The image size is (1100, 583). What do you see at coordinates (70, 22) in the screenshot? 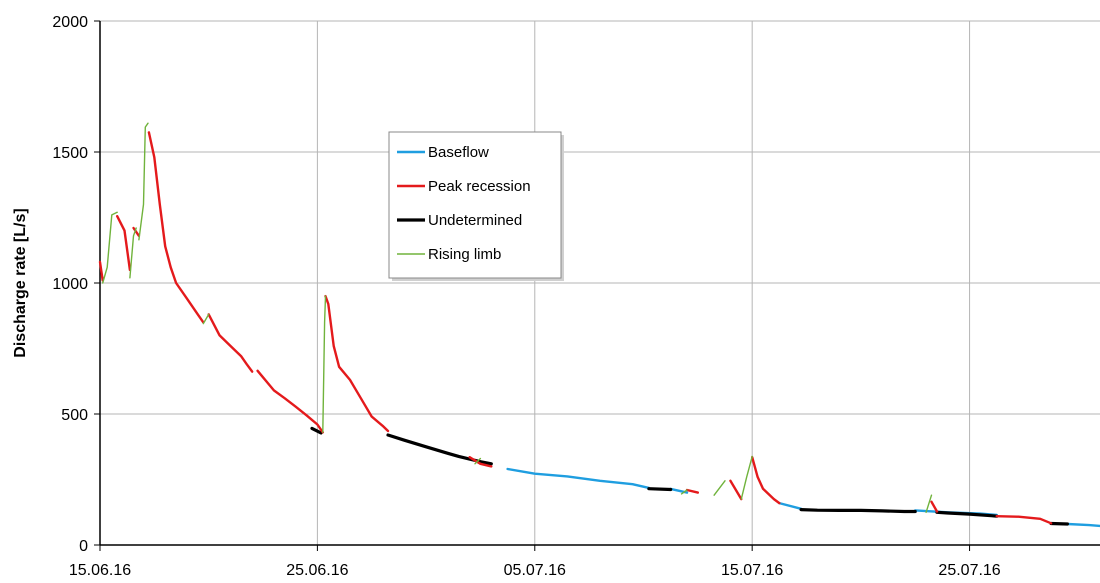
I see `y-tick-label: 2000` at bounding box center [70, 22].